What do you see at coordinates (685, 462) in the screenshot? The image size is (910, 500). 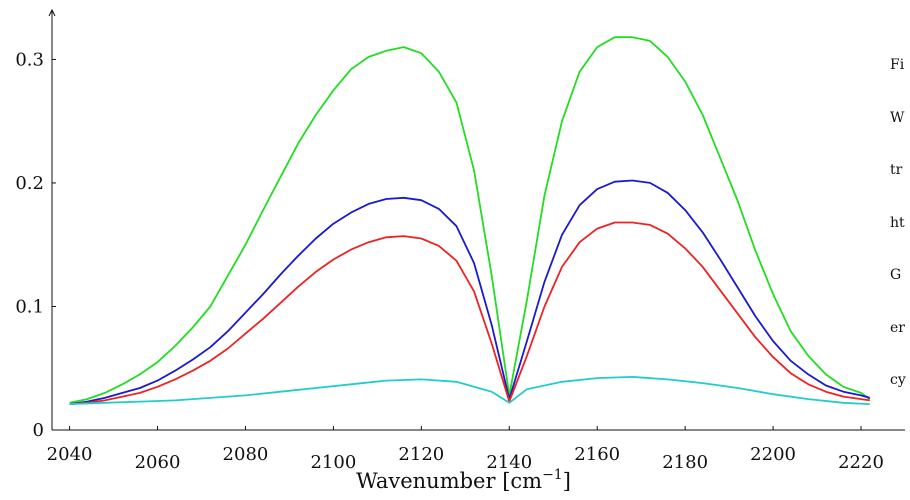 I see `x-tick-label: 2180` at bounding box center [685, 462].